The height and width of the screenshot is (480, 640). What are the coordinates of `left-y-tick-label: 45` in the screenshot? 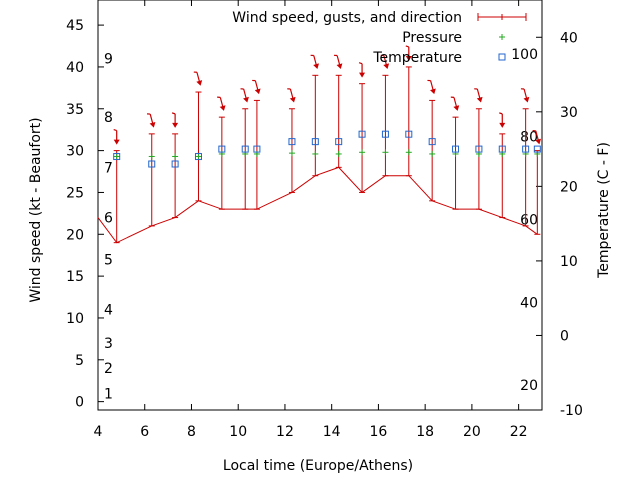 It's located at (75, 26).